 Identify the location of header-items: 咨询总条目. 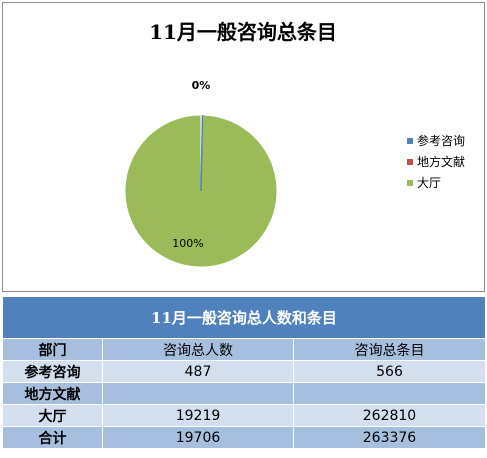
(389, 349).